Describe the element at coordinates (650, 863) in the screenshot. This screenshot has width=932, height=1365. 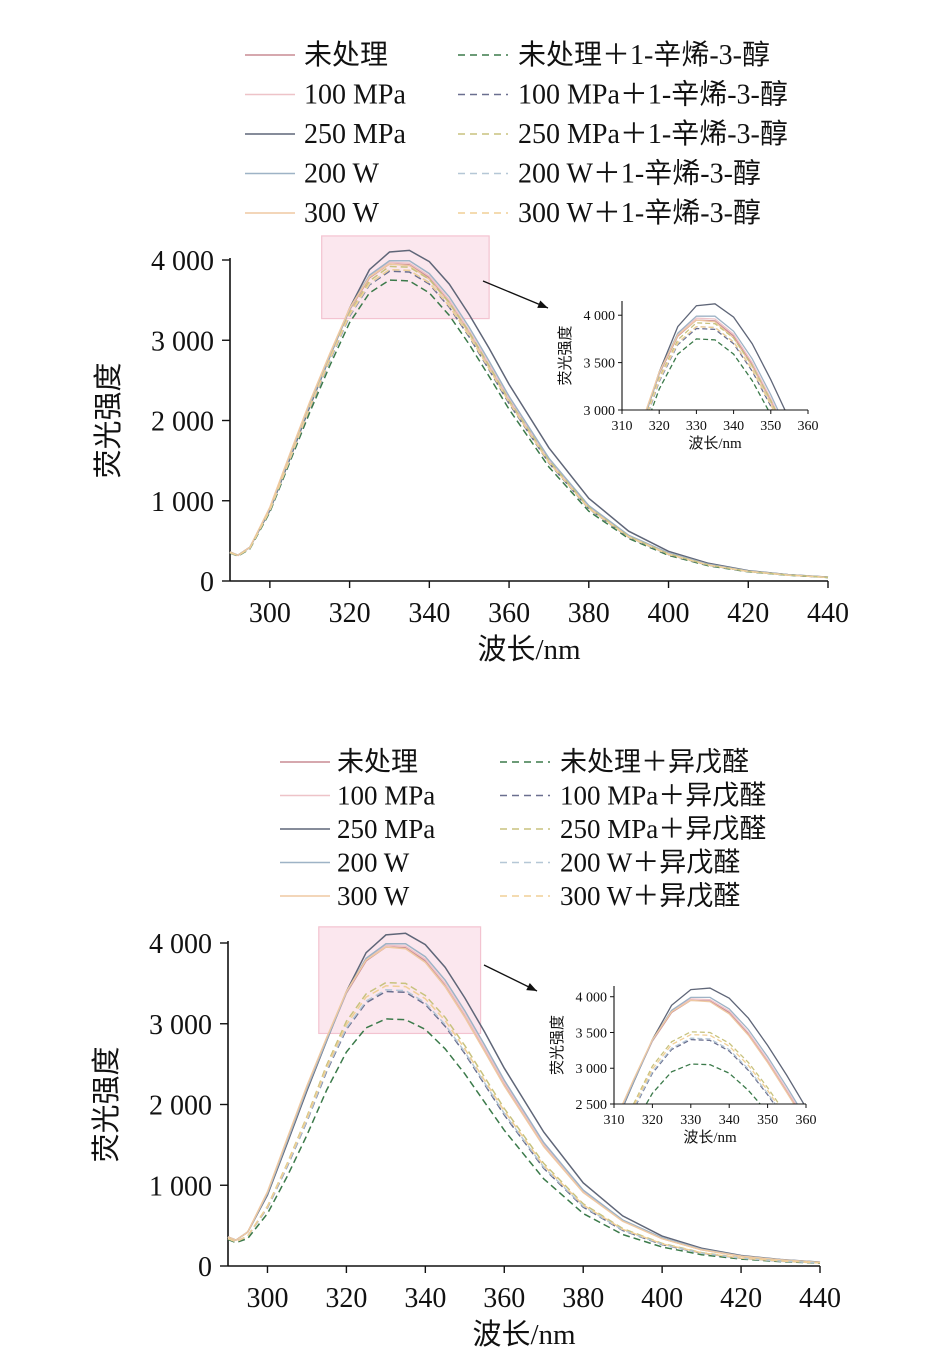
I see `legend-label: 200 W＋异戊醛` at that location.